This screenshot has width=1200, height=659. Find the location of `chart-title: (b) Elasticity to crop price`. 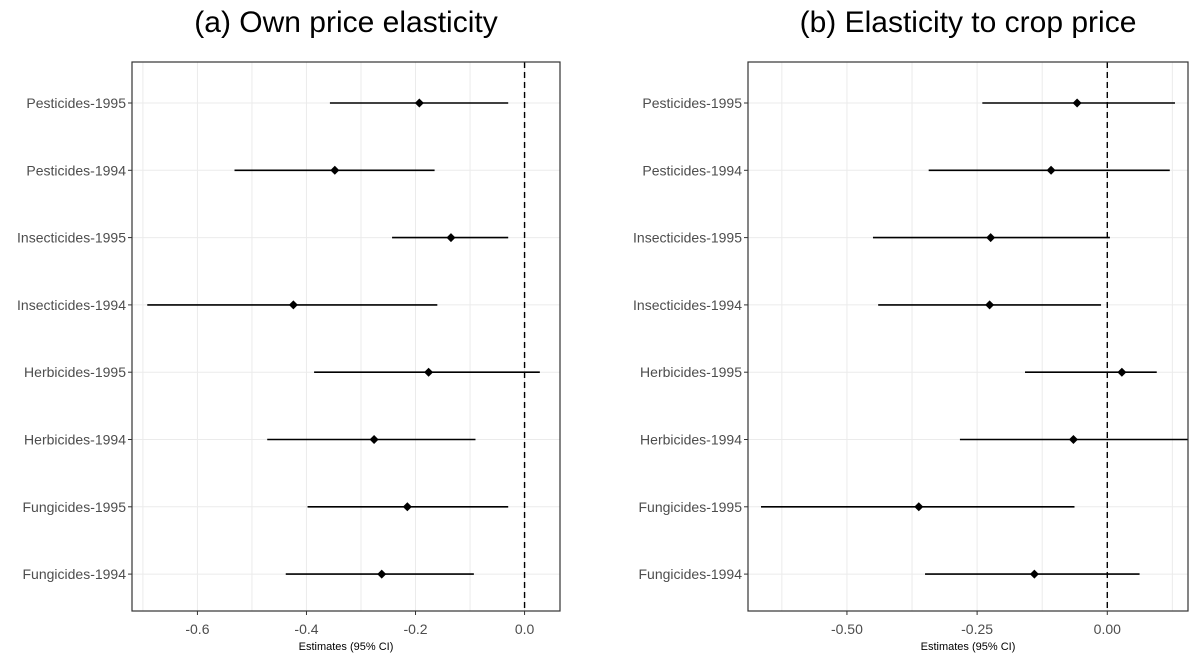

chart-title: (b) Elasticity to crop price is located at coordinates (968, 22).